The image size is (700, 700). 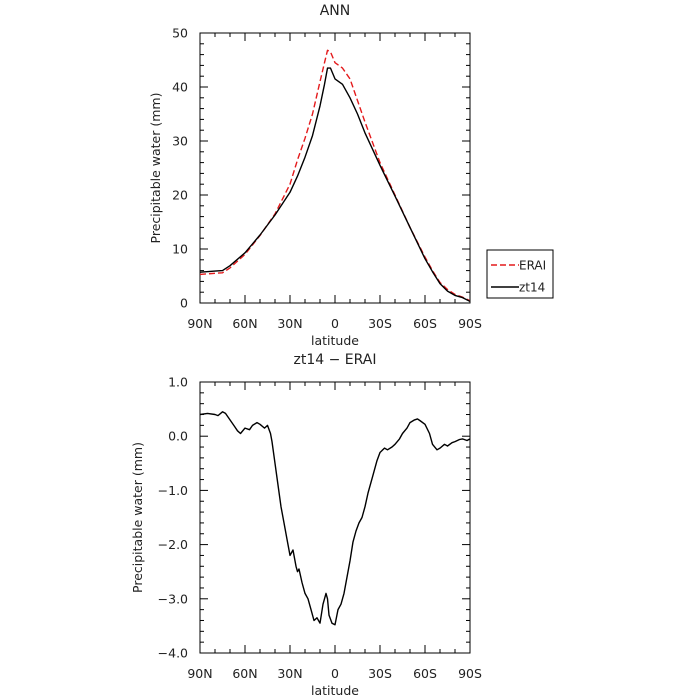 What do you see at coordinates (173, 653) in the screenshot?
I see `y-tick-label: −4.0` at bounding box center [173, 653].